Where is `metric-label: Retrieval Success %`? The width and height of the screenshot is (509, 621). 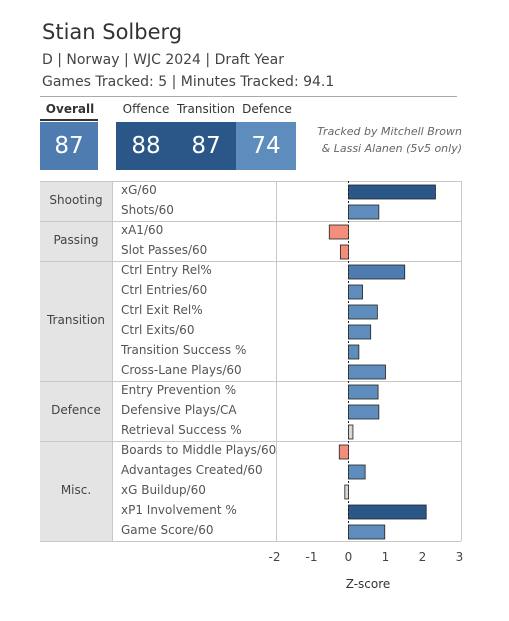 metric-label: Retrieval Success % is located at coordinates (181, 430).